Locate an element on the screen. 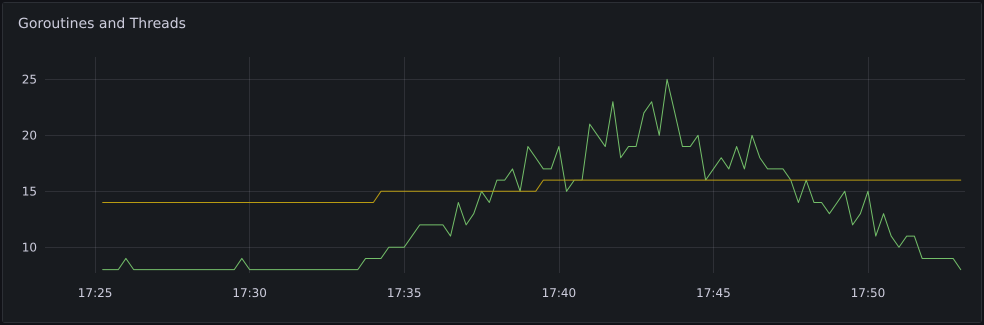 The image size is (984, 325). y-tick-label: 10 is located at coordinates (29, 247).